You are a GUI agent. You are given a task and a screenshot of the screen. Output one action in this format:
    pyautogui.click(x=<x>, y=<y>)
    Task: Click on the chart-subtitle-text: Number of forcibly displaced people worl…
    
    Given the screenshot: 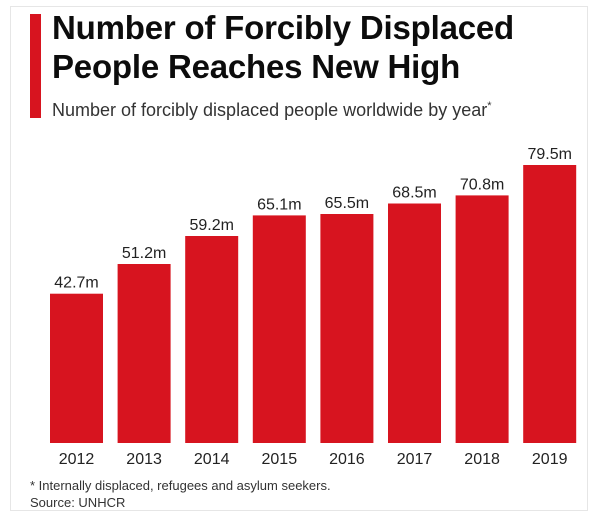 What is the action you would take?
    pyautogui.click(x=270, y=110)
    